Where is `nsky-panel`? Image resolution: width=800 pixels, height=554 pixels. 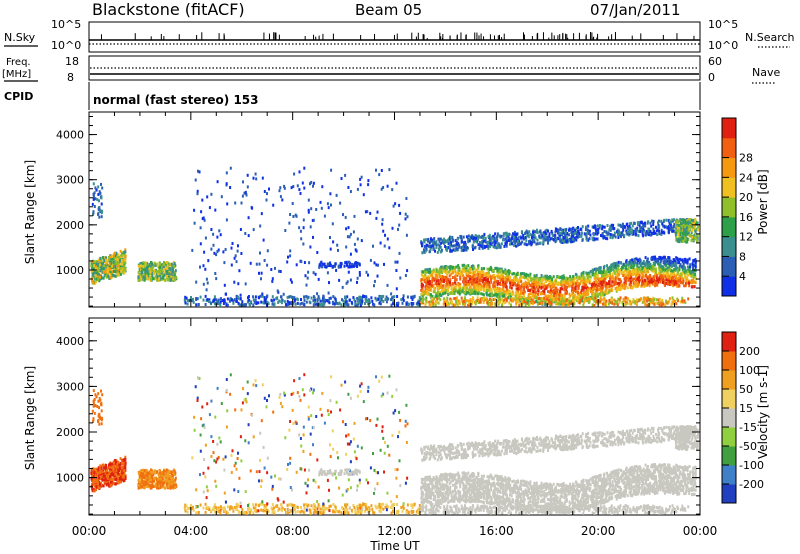 nsky-panel is located at coordinates (394, 37).